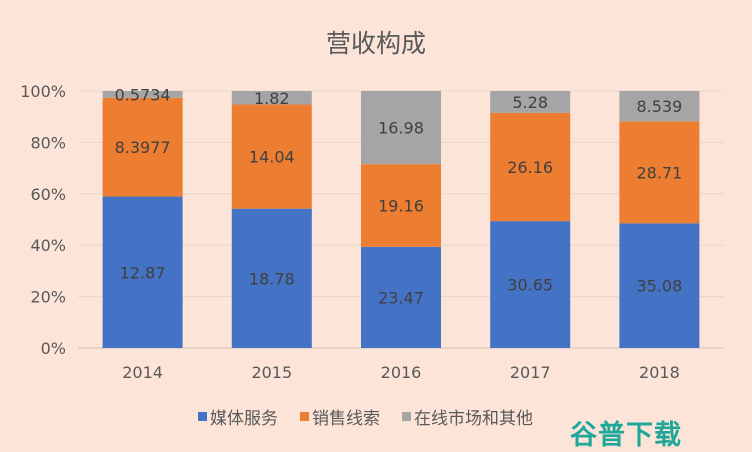 The image size is (752, 452). I want to click on y-tick-label: 0%, so click(53, 348).